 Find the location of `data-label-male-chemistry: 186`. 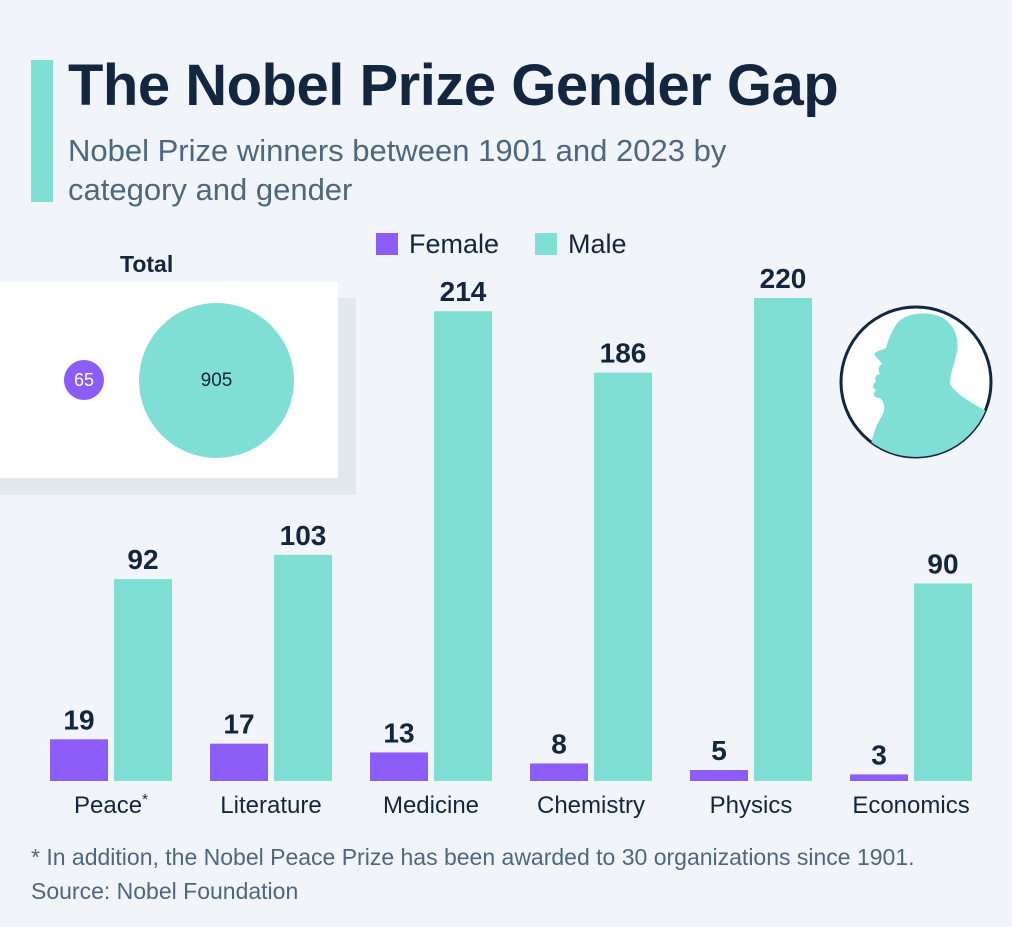

data-label-male-chemistry: 186 is located at coordinates (623, 353).